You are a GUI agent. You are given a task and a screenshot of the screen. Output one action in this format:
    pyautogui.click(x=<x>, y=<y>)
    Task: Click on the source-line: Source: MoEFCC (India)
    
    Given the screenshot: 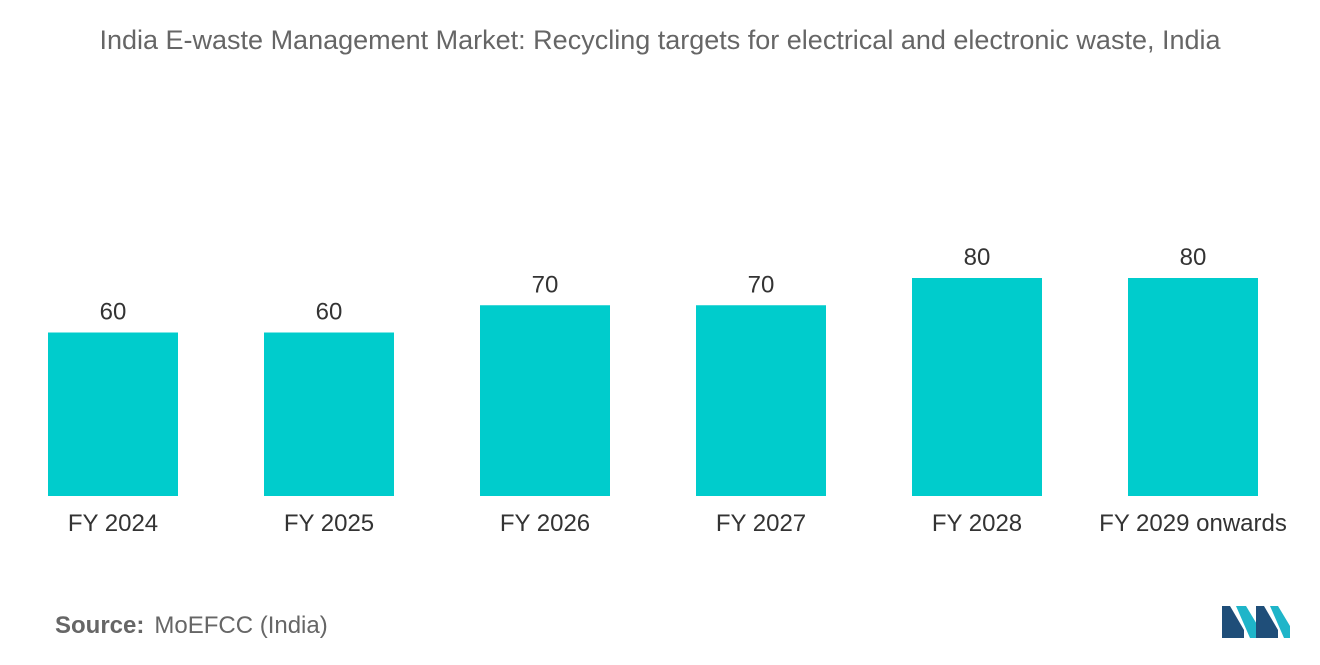 What is the action you would take?
    pyautogui.click(x=191, y=626)
    